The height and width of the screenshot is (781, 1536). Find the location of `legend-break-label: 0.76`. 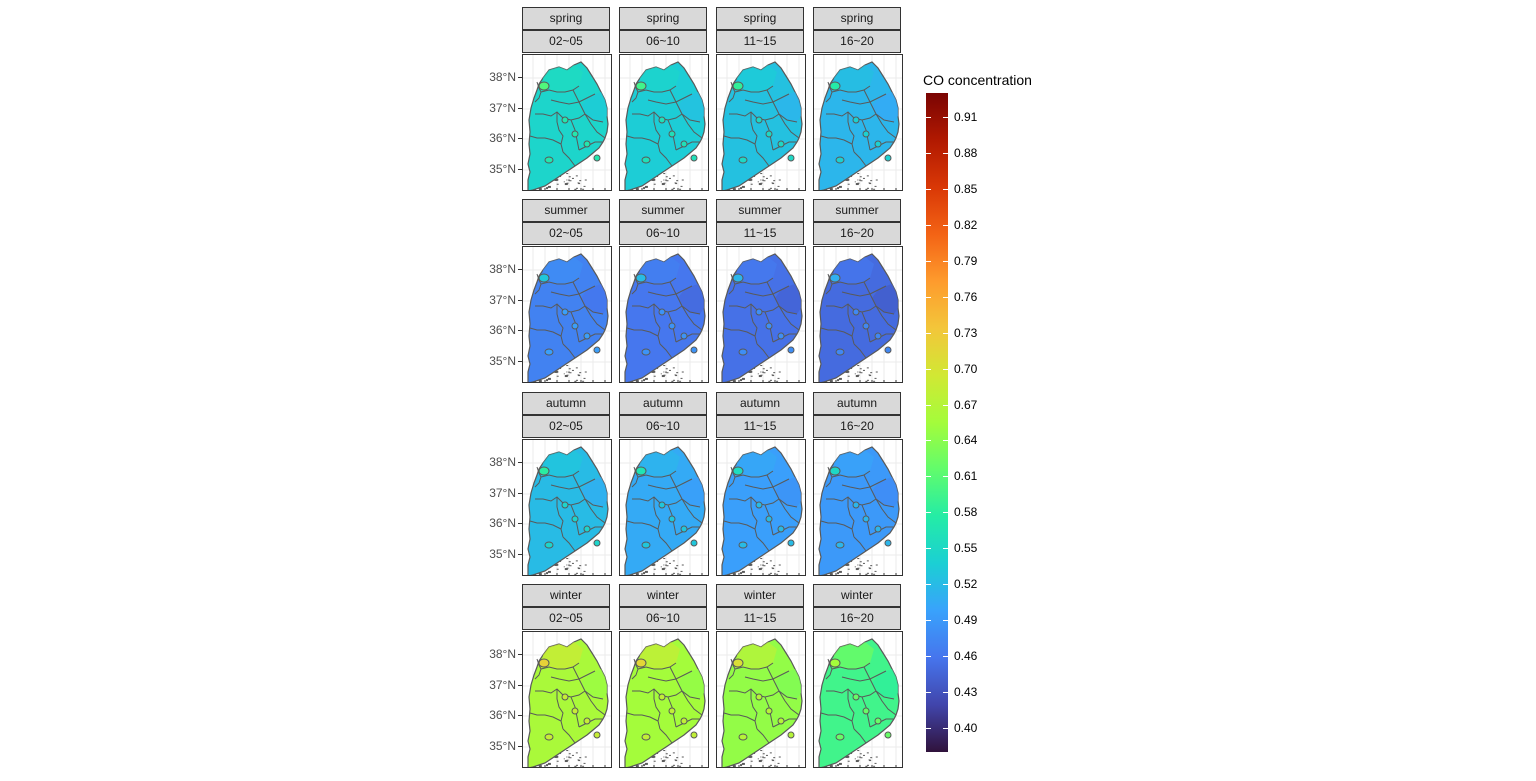

legend-break-label: 0.76 is located at coordinates (966, 296).